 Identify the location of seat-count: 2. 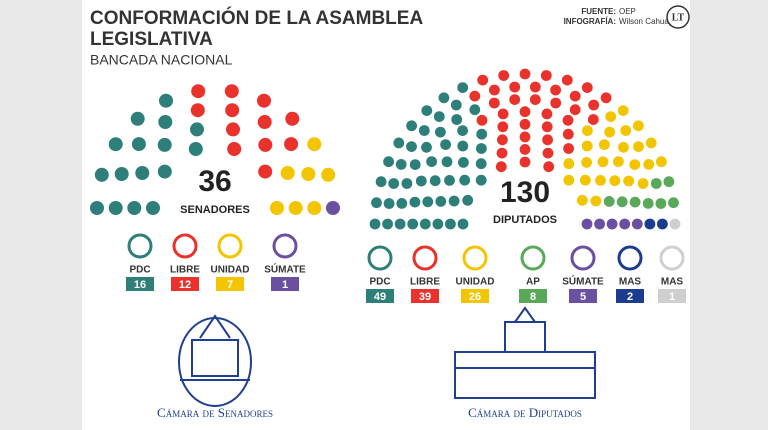
(630, 297).